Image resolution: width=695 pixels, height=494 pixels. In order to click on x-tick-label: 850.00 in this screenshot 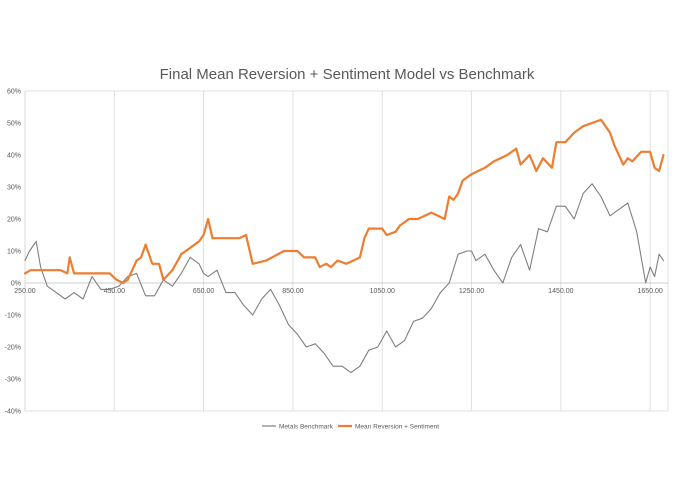, I will do `click(293, 291)`.